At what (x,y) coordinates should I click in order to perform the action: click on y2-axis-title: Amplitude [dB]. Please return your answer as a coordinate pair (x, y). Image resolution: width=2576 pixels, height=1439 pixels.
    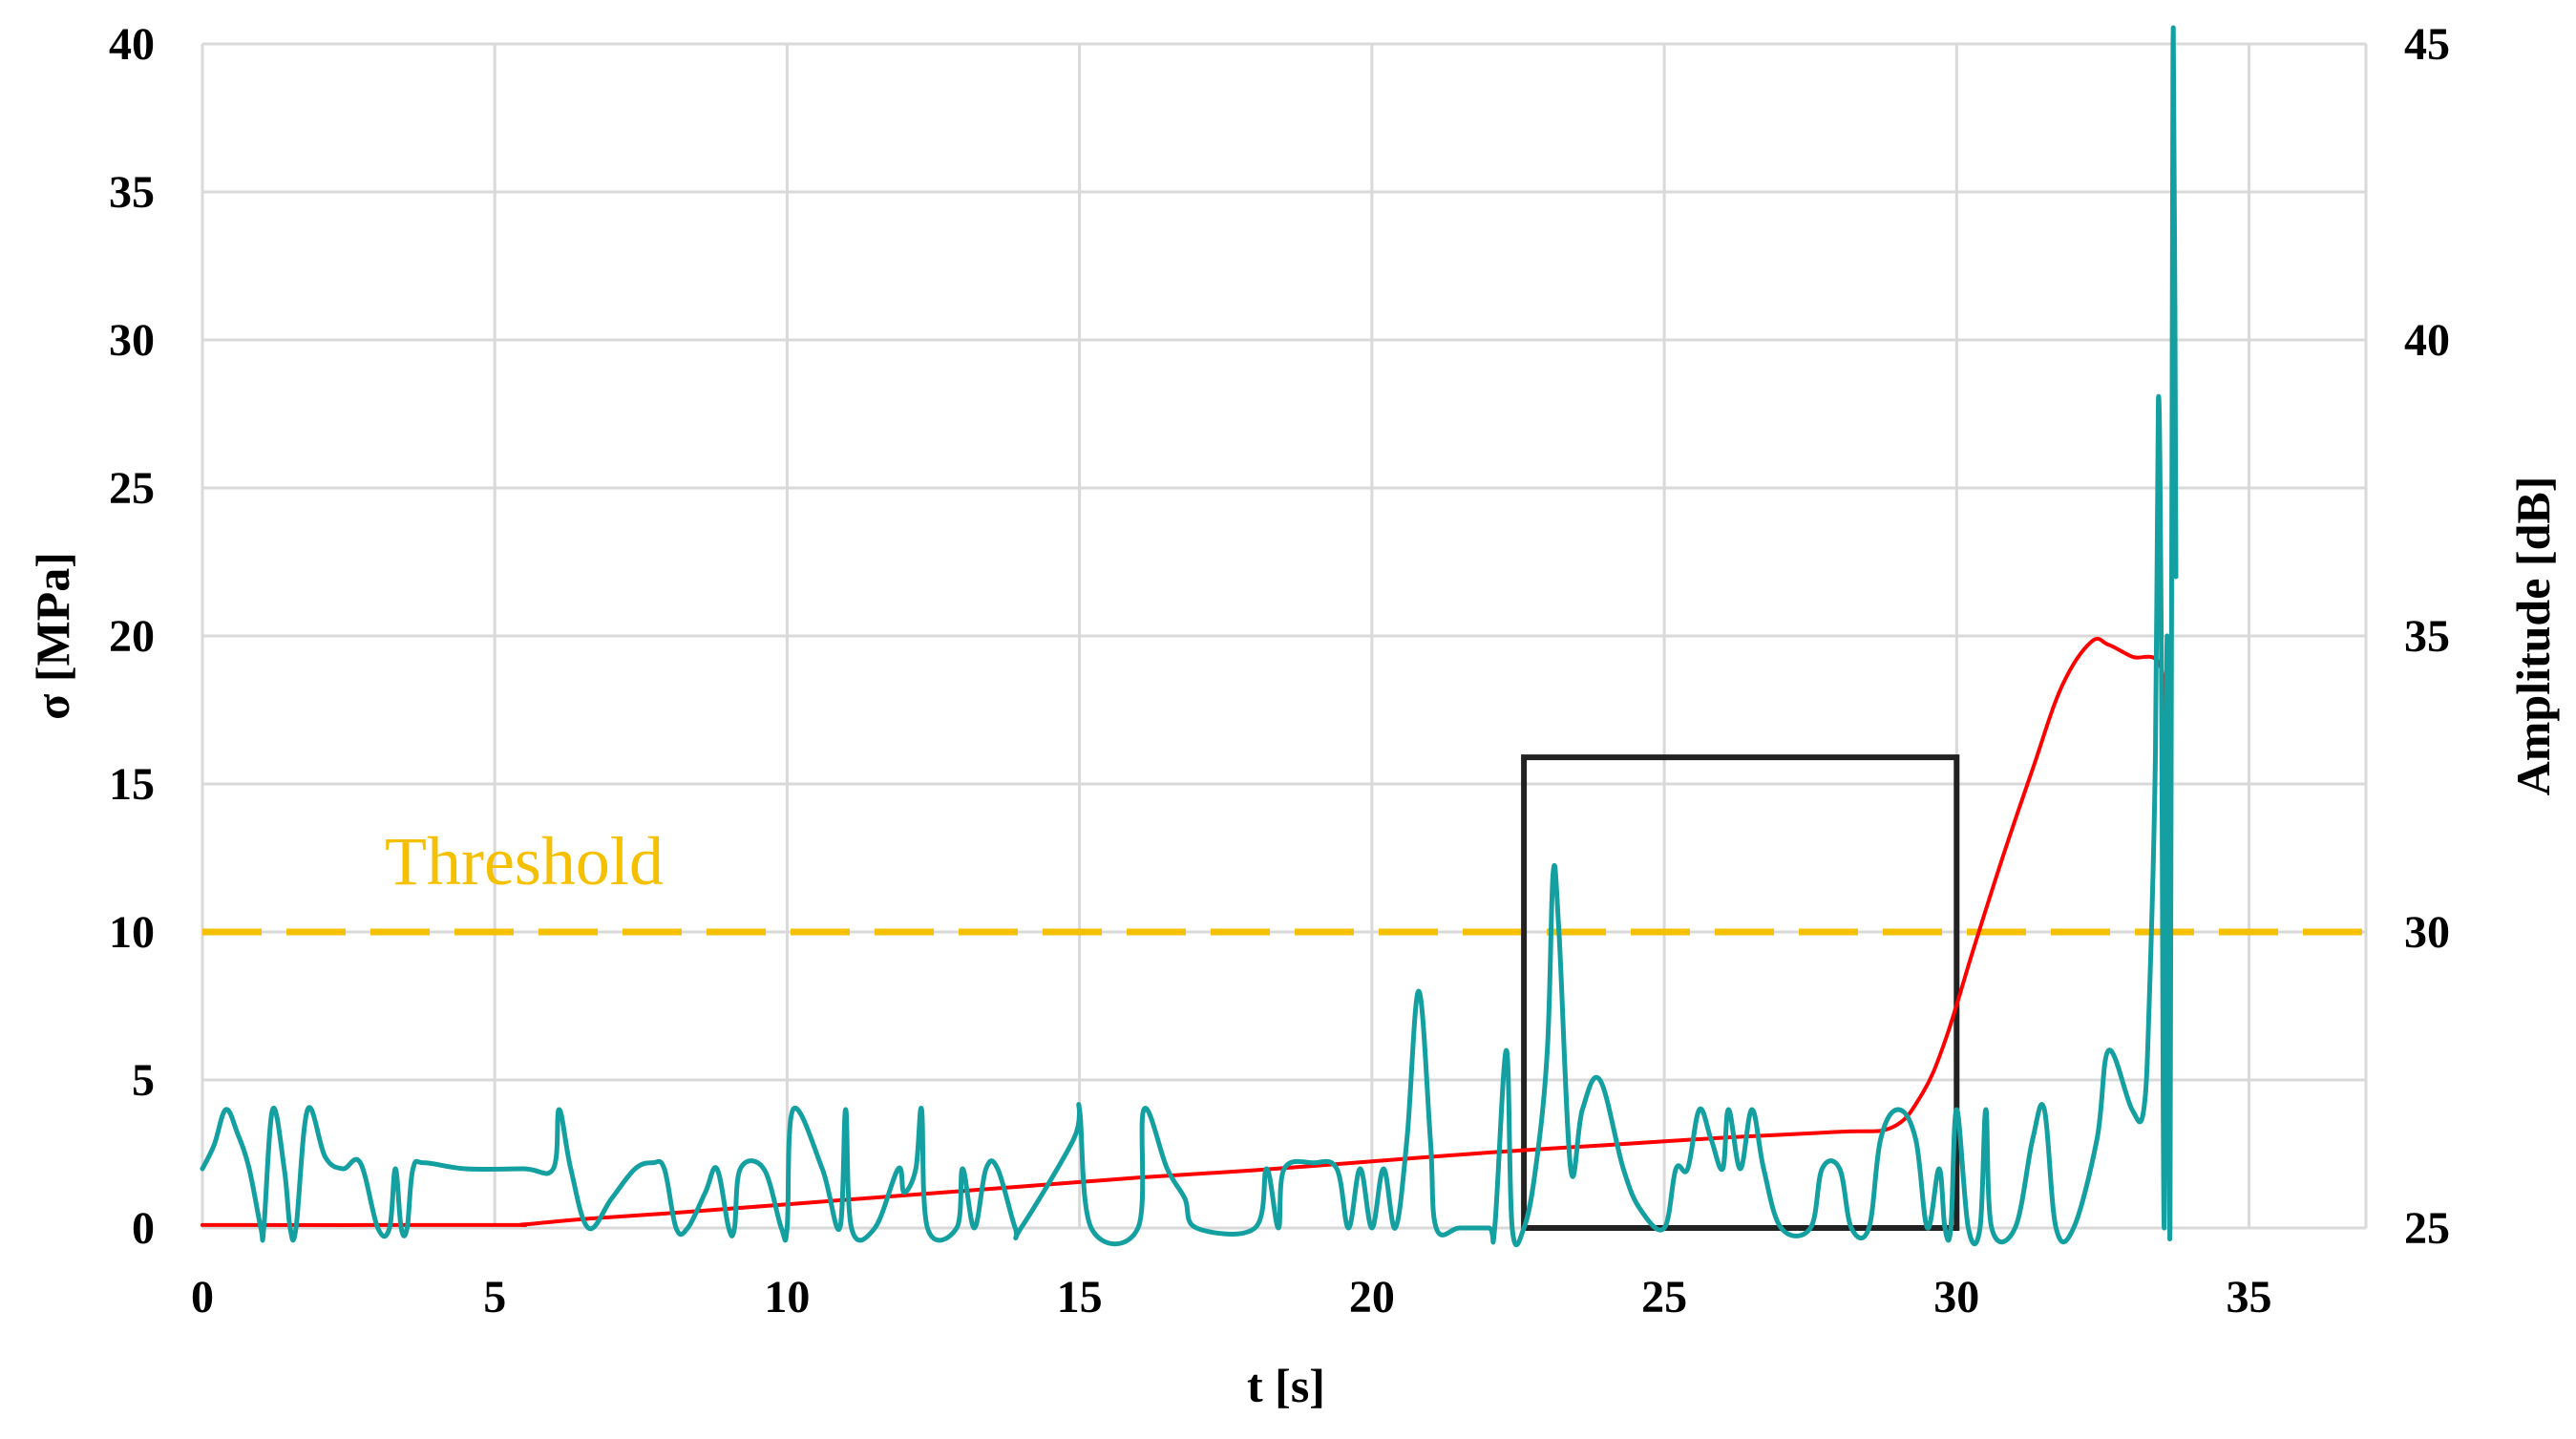
    Looking at the image, I should click on (2533, 636).